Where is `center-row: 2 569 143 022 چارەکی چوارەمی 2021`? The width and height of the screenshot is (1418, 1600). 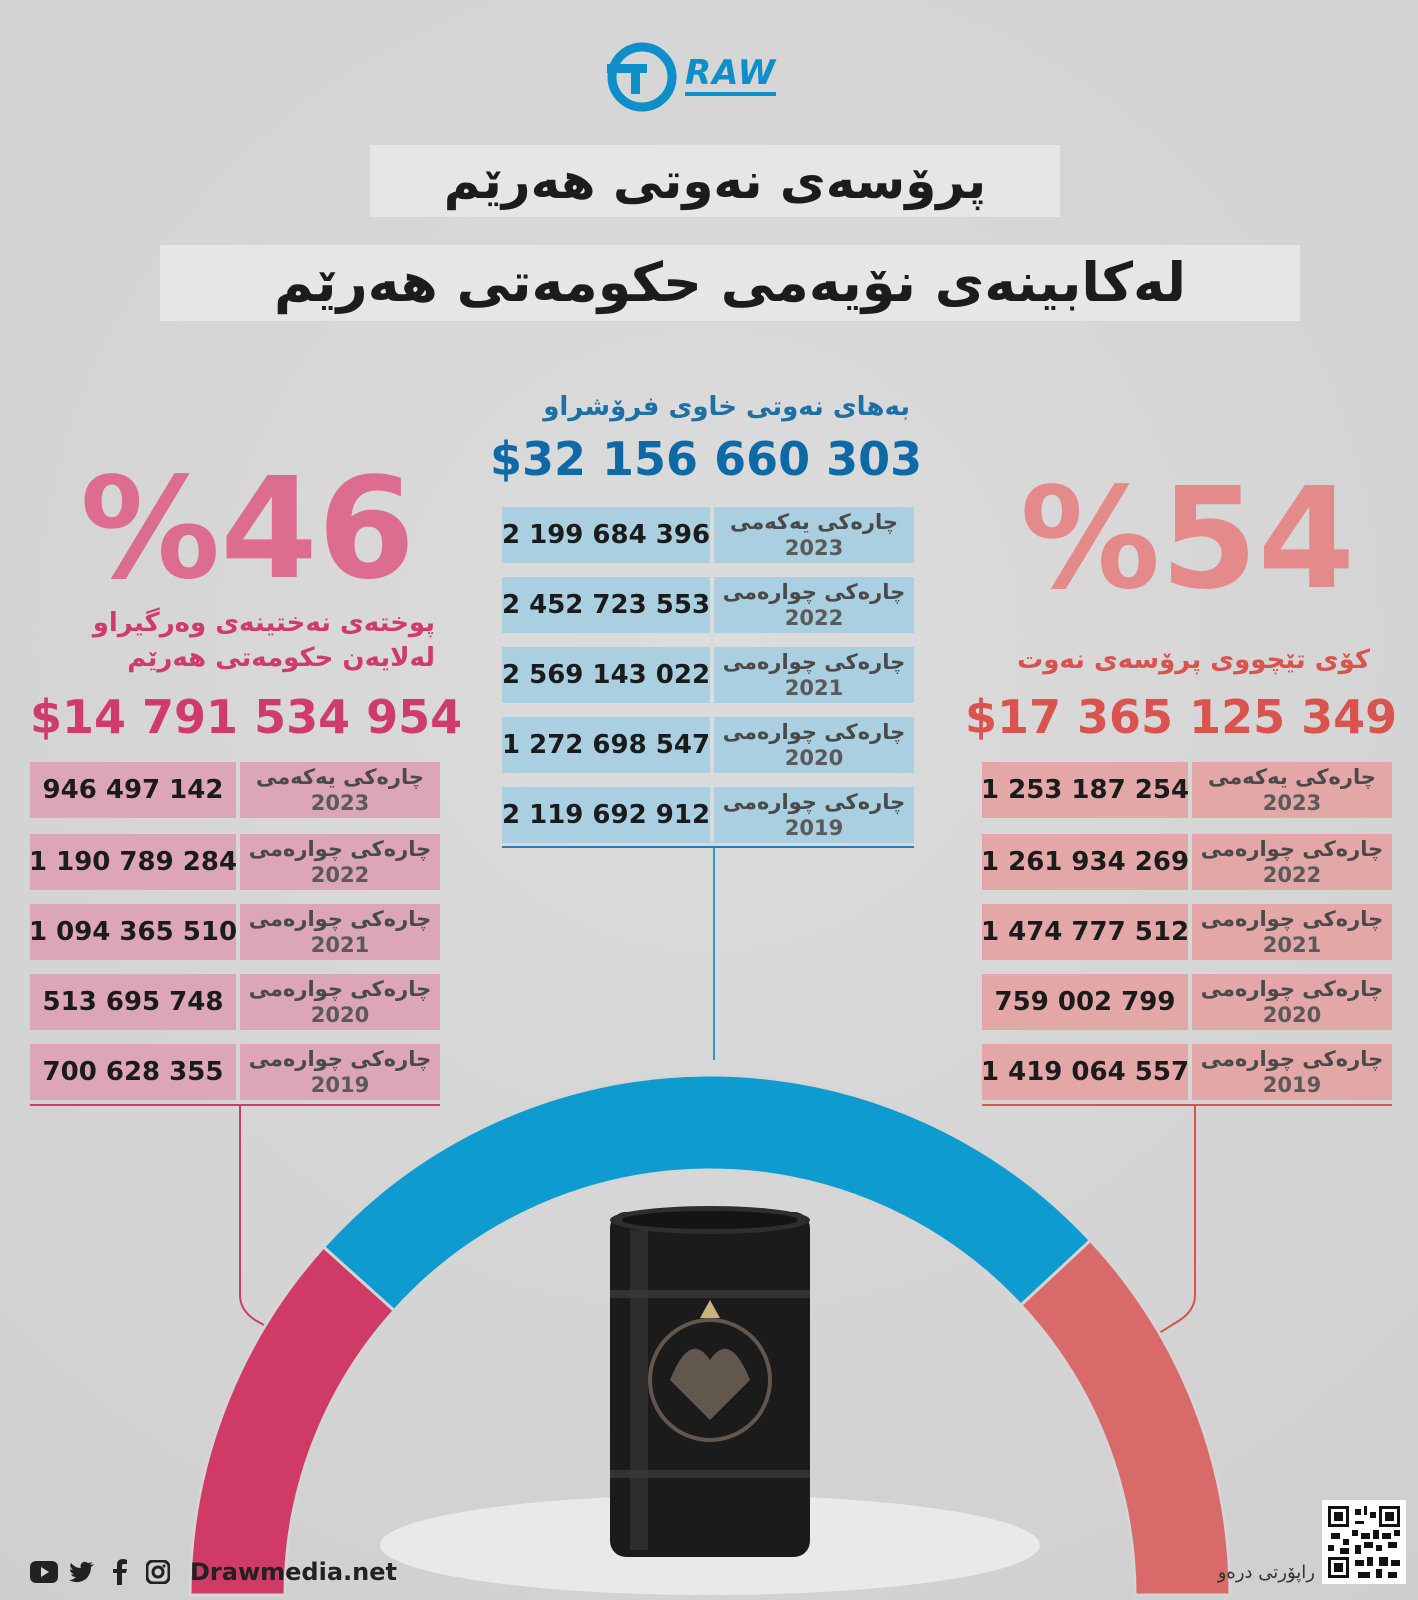 center-row: 2 569 143 022 چارەکی چوارەمی 2021 is located at coordinates (708, 675).